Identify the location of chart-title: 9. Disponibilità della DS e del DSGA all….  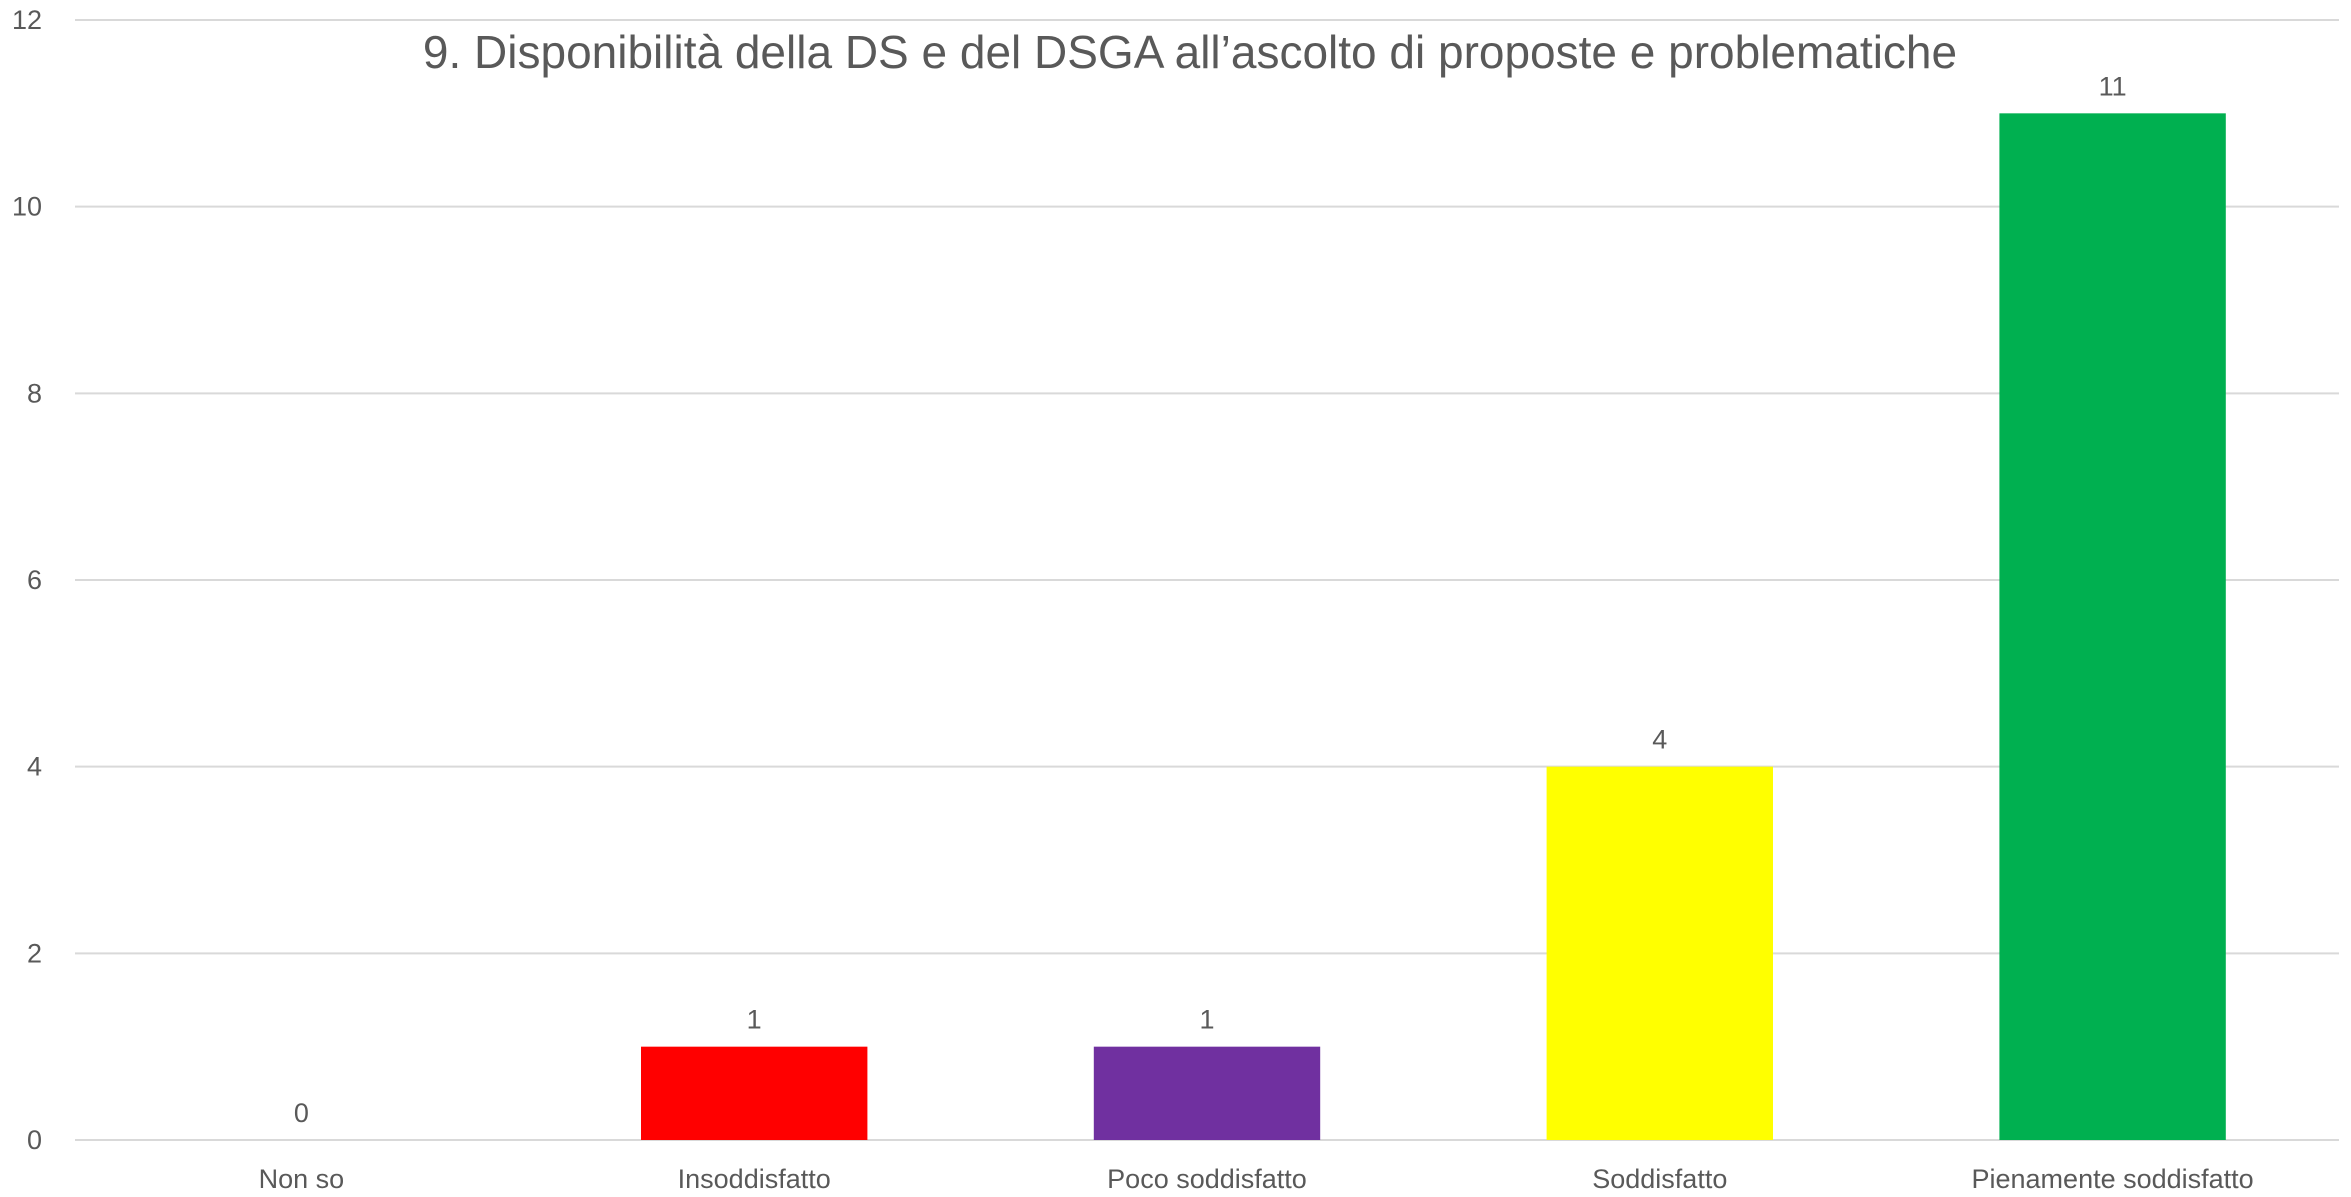
(1190, 52).